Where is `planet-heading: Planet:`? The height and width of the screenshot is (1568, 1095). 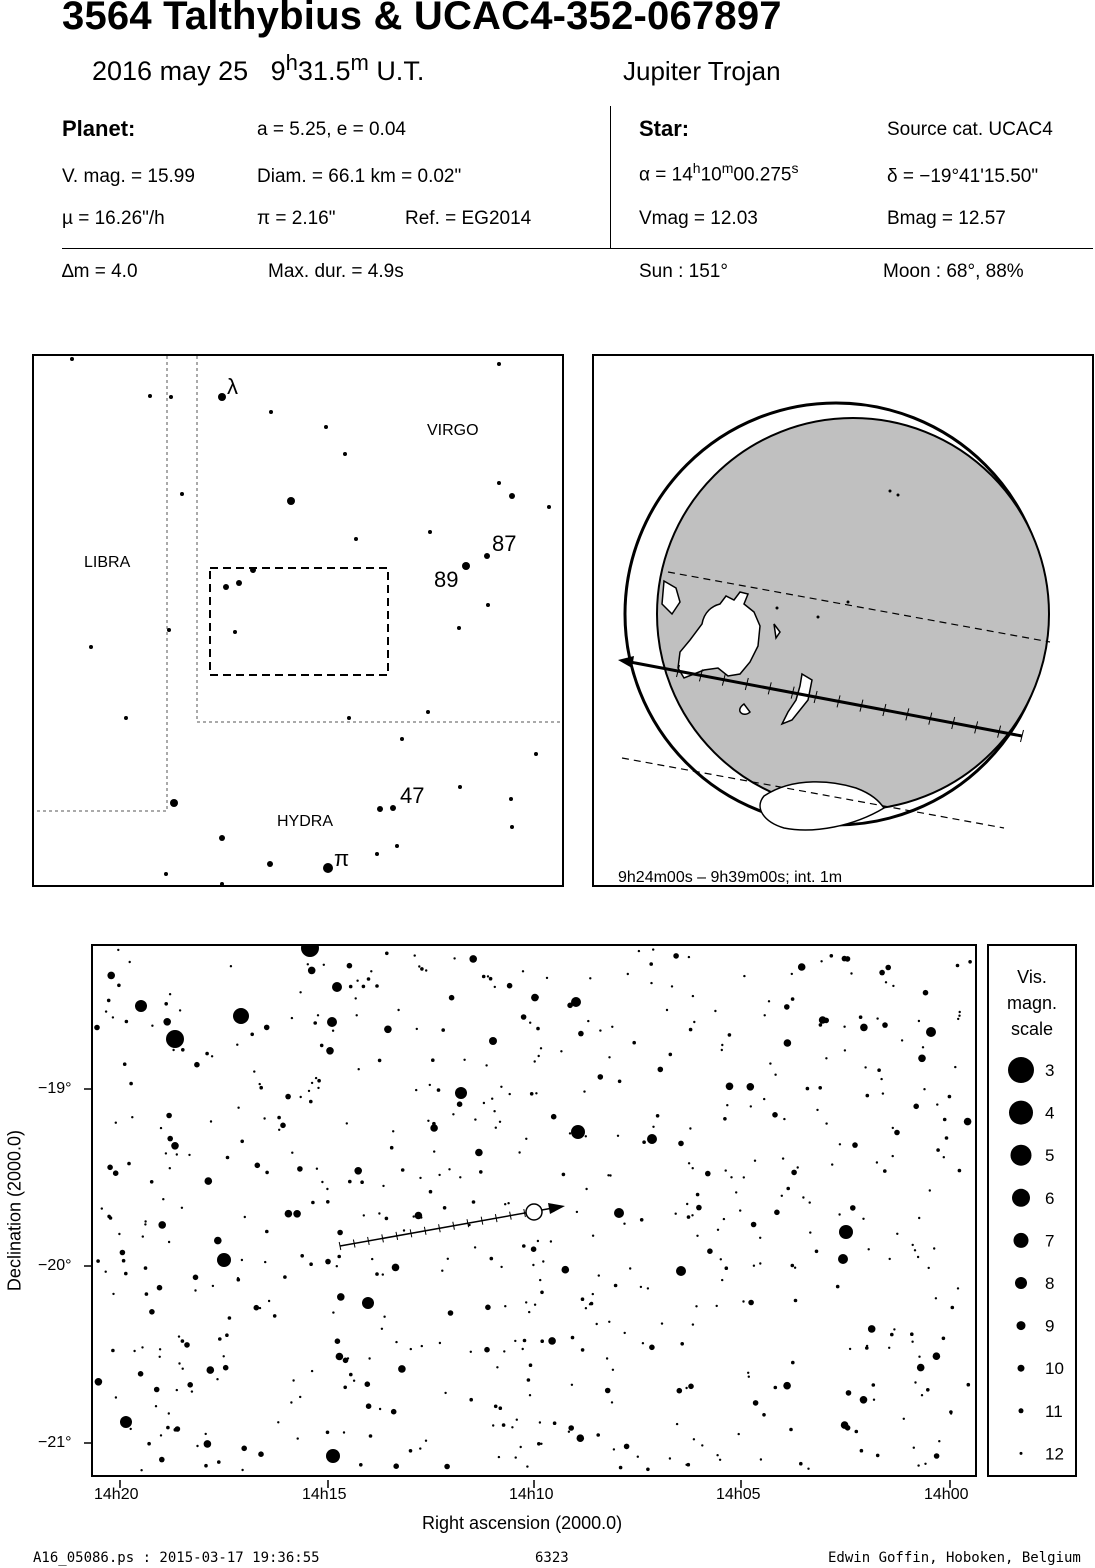
planet-heading: Planet: is located at coordinates (99, 128).